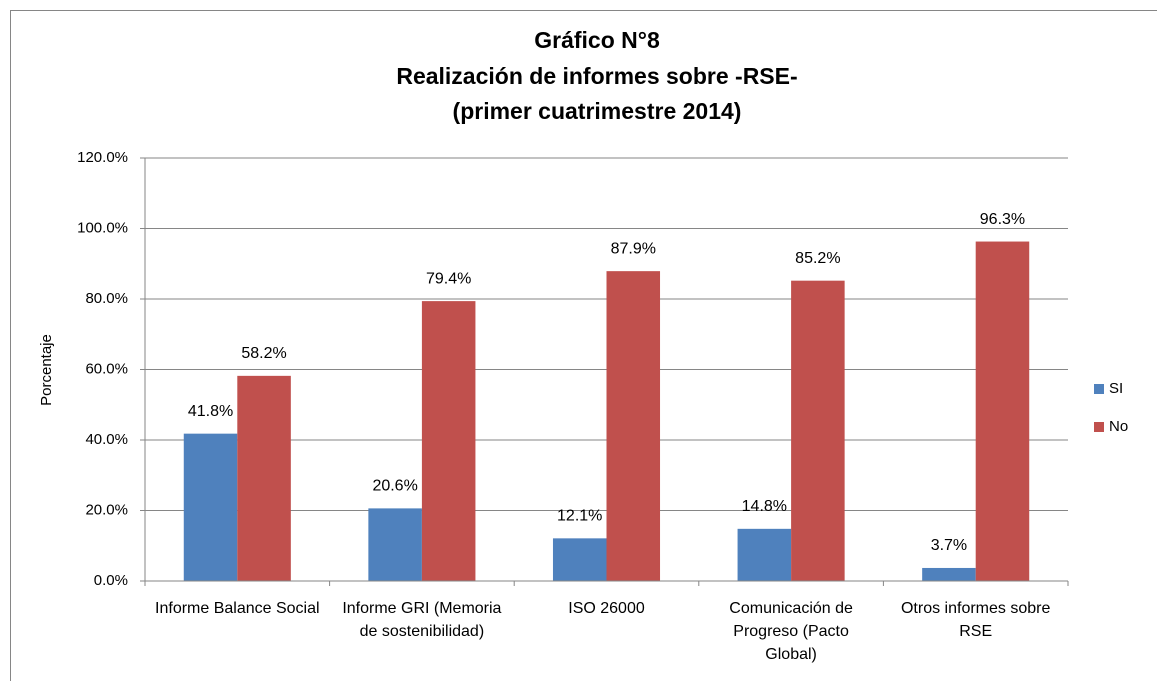 The image size is (1157, 681). I want to click on x-tick-label: Informe Balance Social, so click(237, 608).